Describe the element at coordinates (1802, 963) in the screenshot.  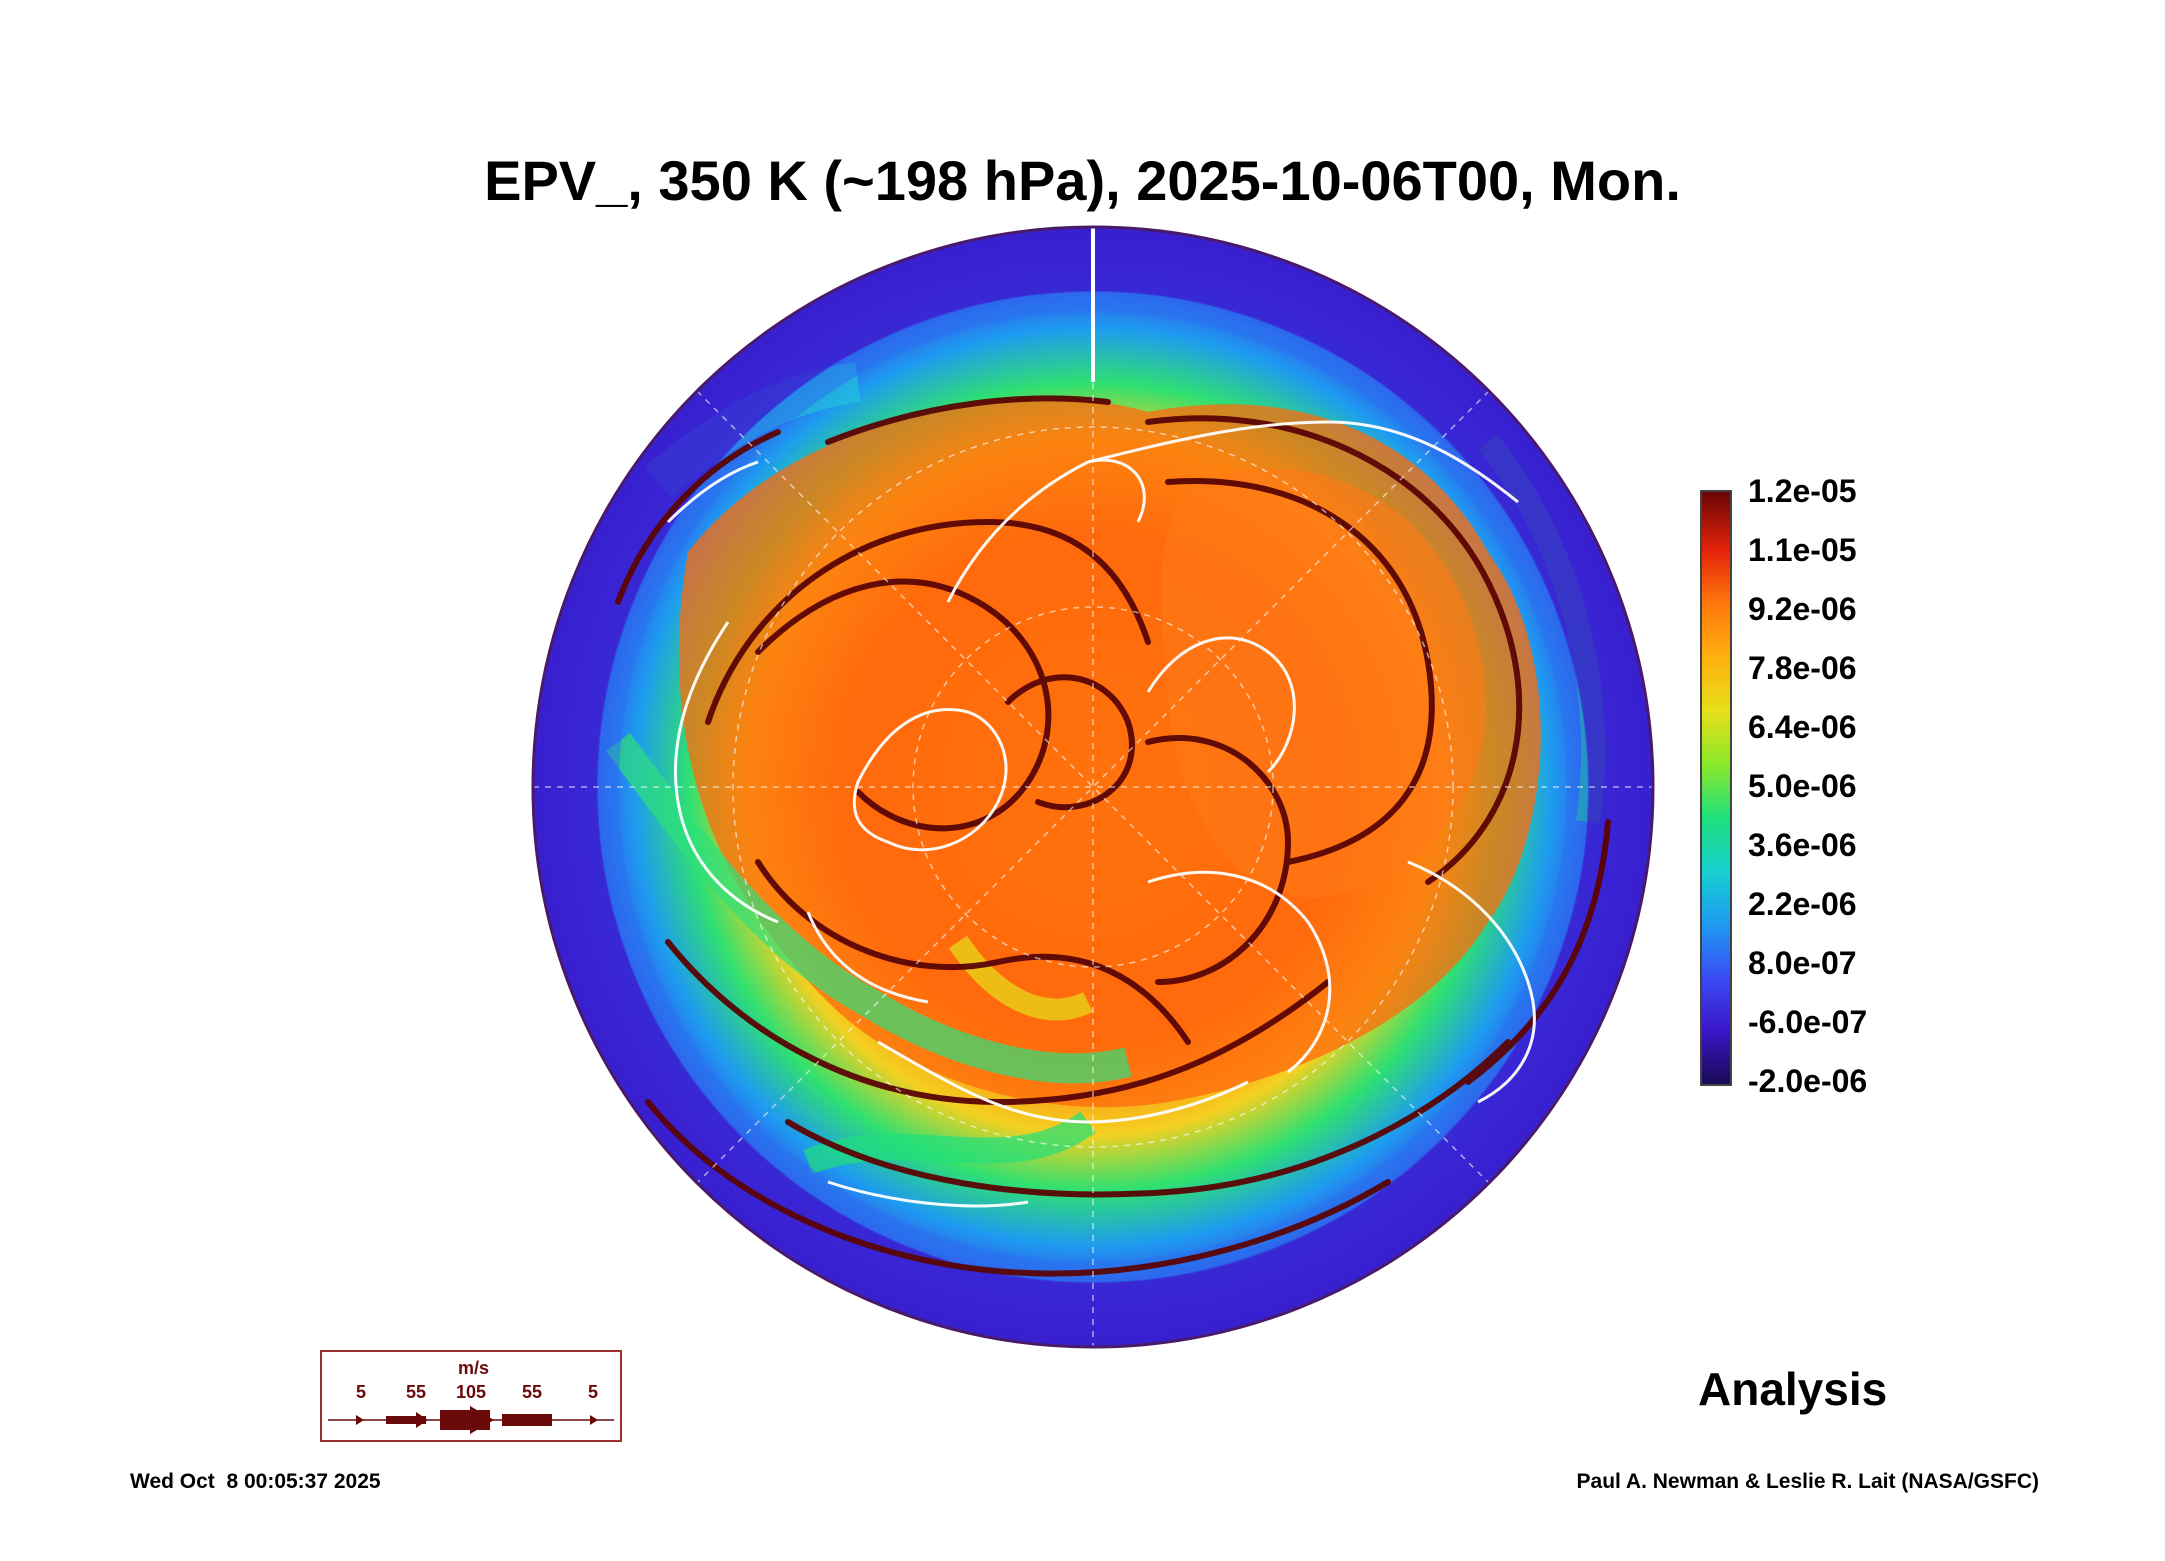
I see `colorbar-label: 8.0e-07` at that location.